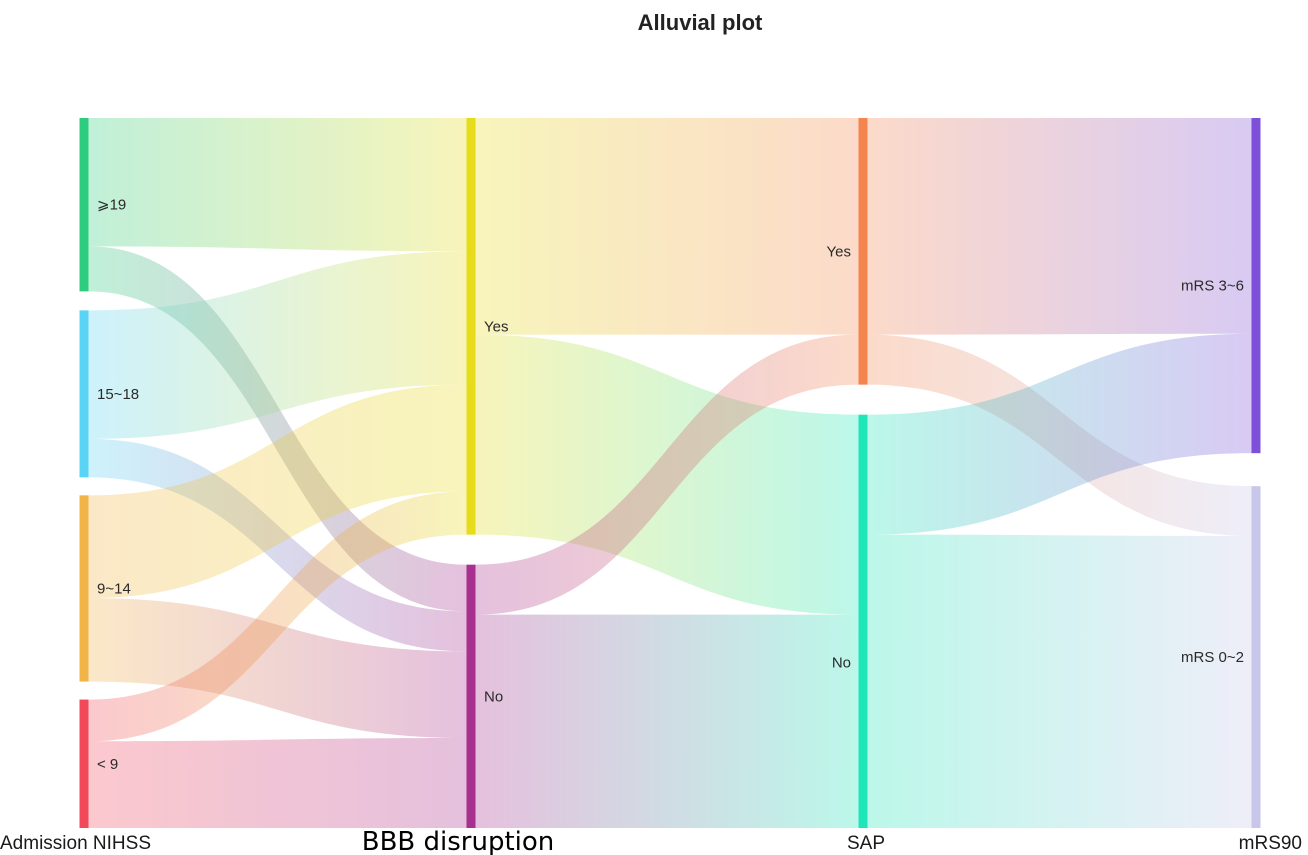 The height and width of the screenshot is (855, 1308). What do you see at coordinates (458, 841) in the screenshot?
I see `axis-label-1: BBB disruption` at bounding box center [458, 841].